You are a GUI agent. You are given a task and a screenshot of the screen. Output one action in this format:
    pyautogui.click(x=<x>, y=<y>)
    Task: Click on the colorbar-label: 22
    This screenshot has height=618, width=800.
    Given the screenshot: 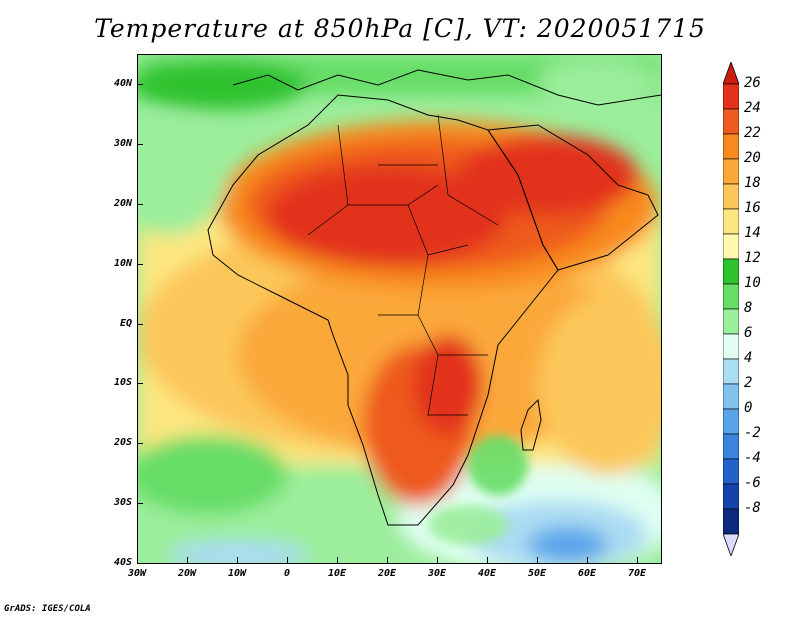 What is the action you would take?
    pyautogui.click(x=752, y=133)
    